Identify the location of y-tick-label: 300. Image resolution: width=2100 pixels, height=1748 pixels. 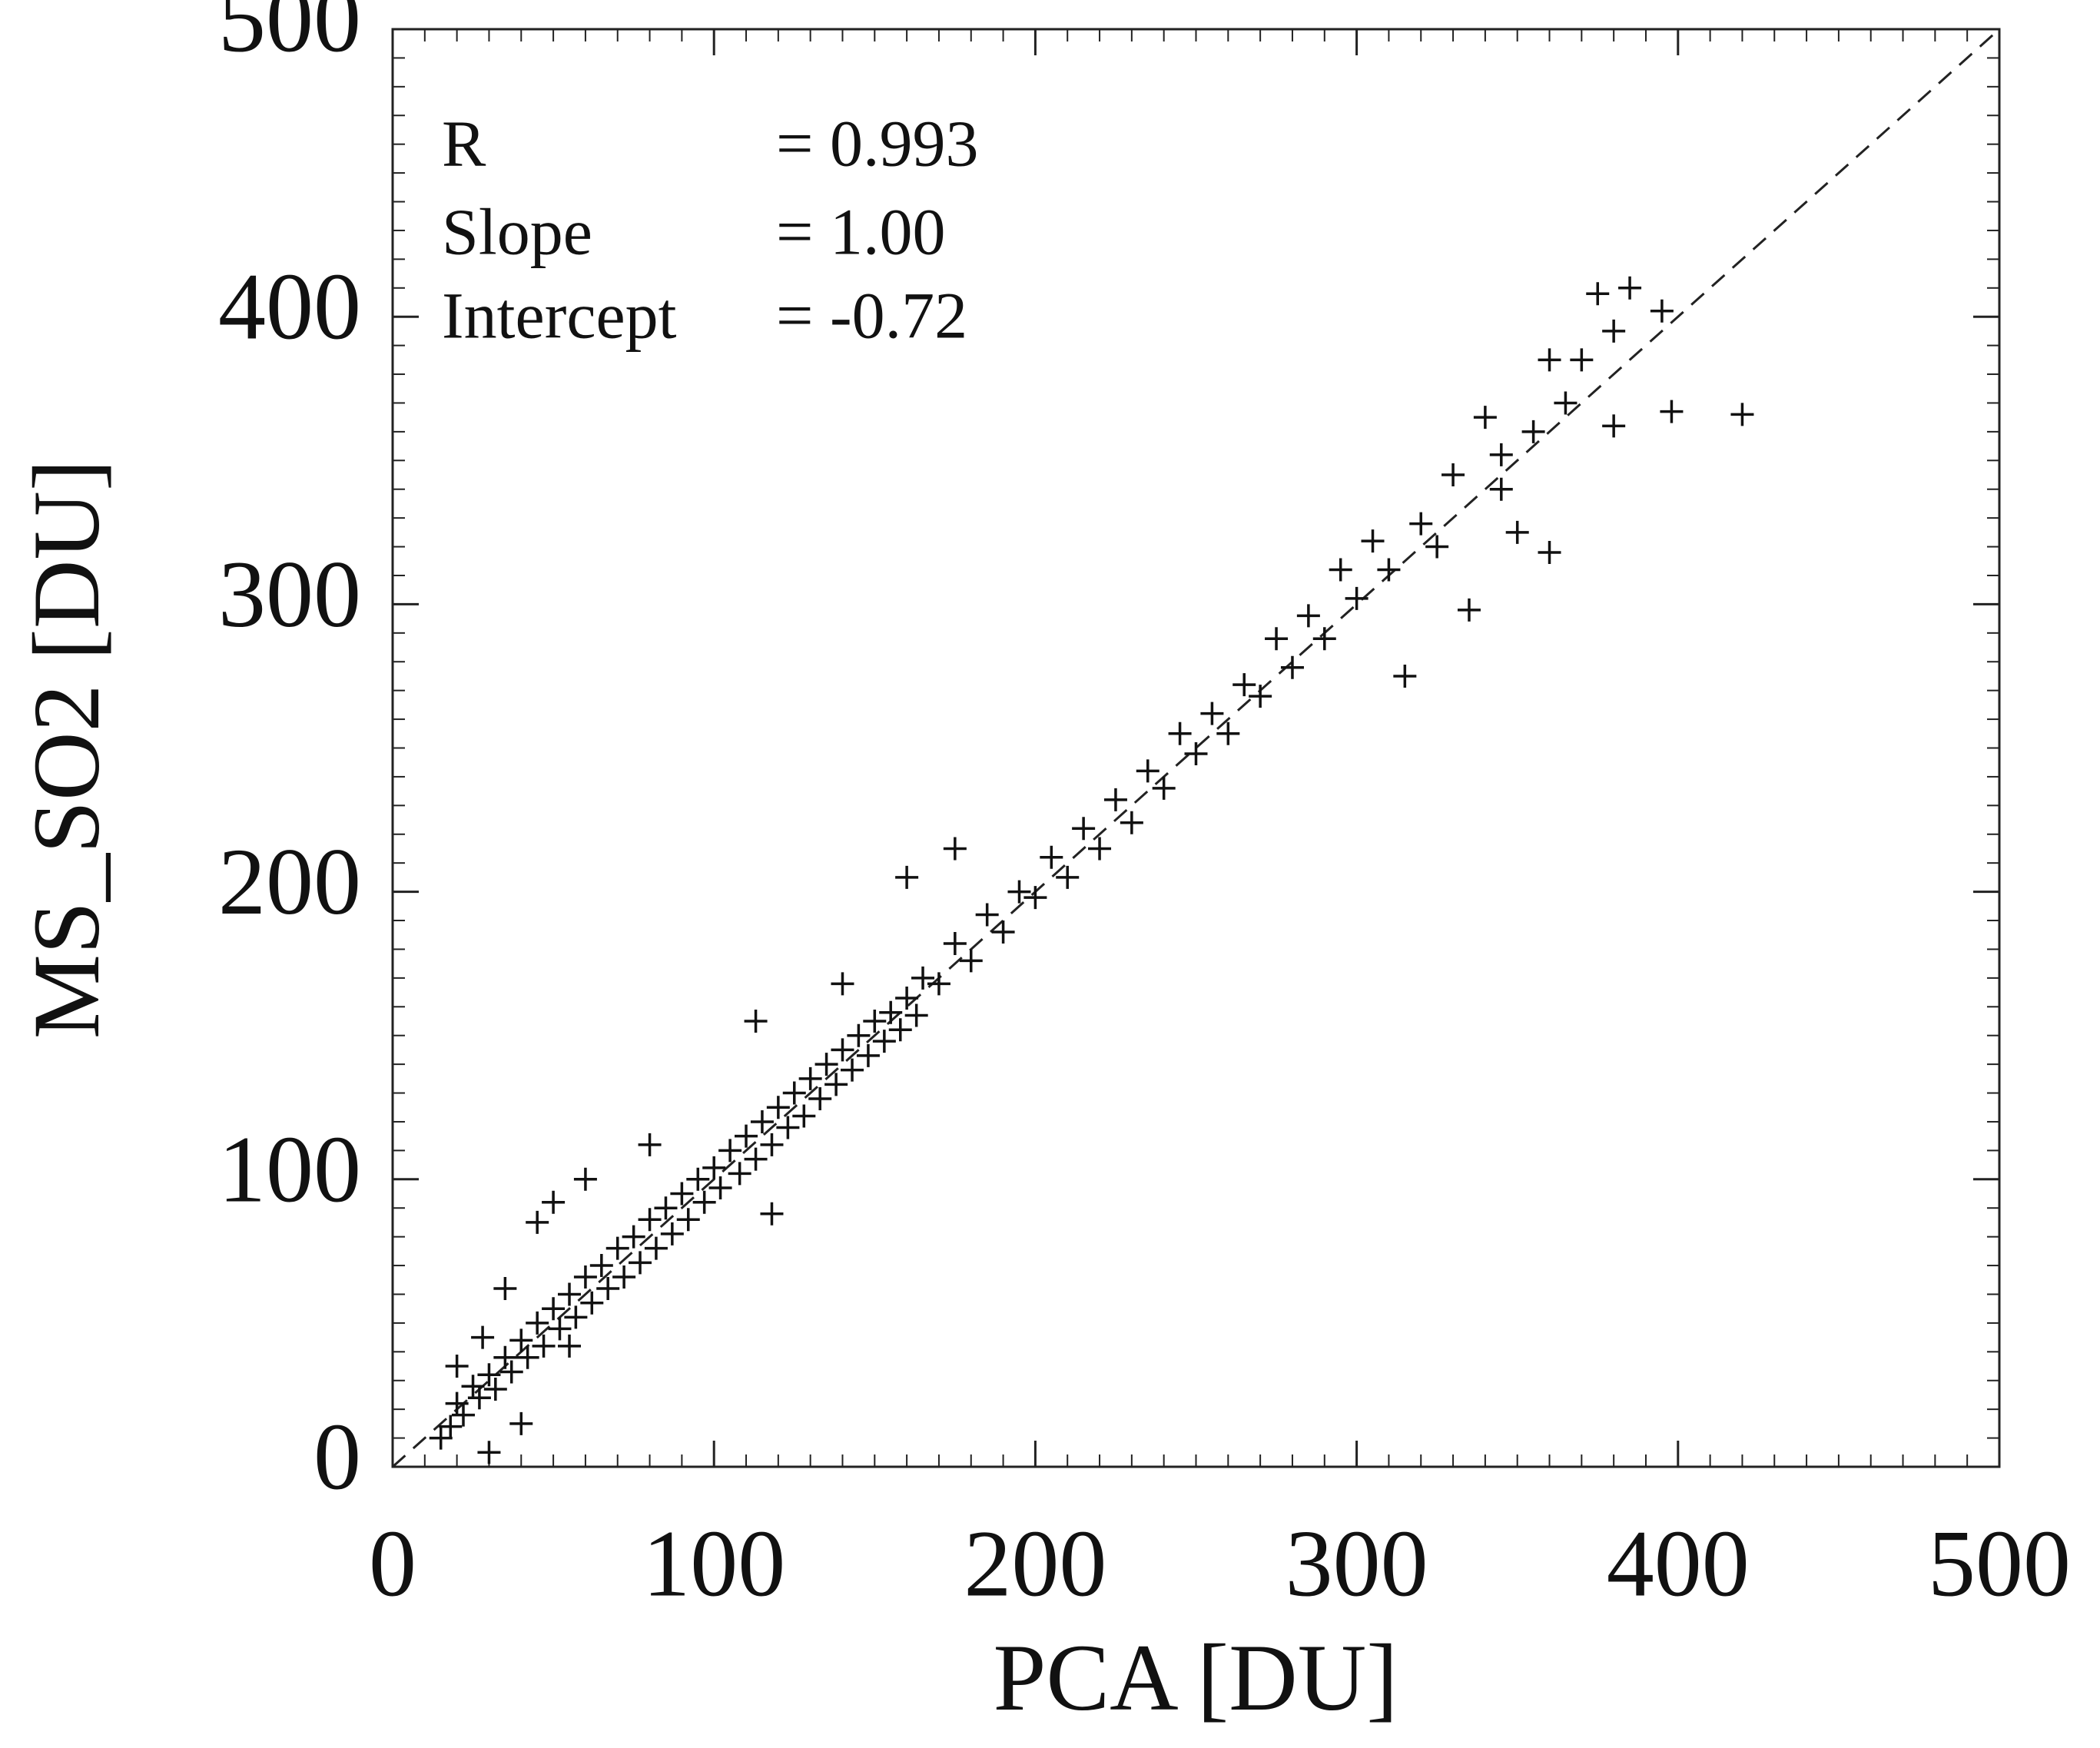
(289, 594).